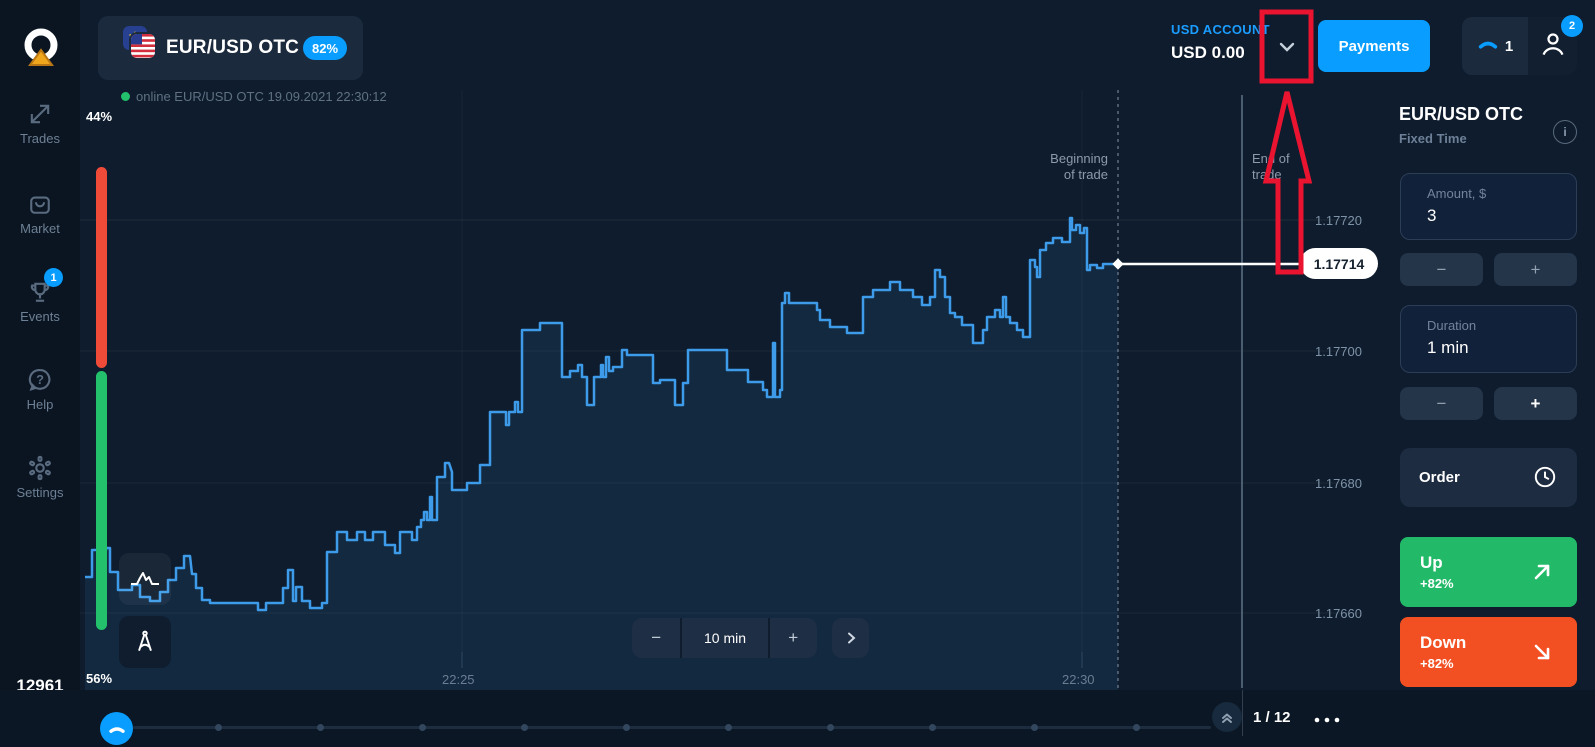  Describe the element at coordinates (1220, 42) in the screenshot. I see `account-selector: USD ACCOUNT USD 0.00` at that location.